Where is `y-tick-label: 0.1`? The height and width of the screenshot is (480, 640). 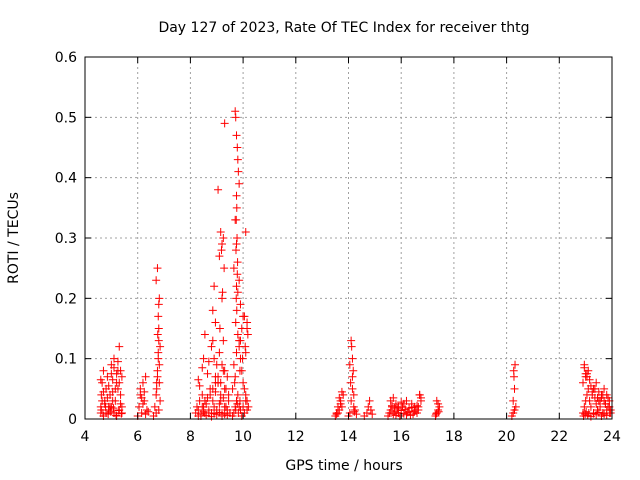 y-tick-label: 0.1 is located at coordinates (66, 360).